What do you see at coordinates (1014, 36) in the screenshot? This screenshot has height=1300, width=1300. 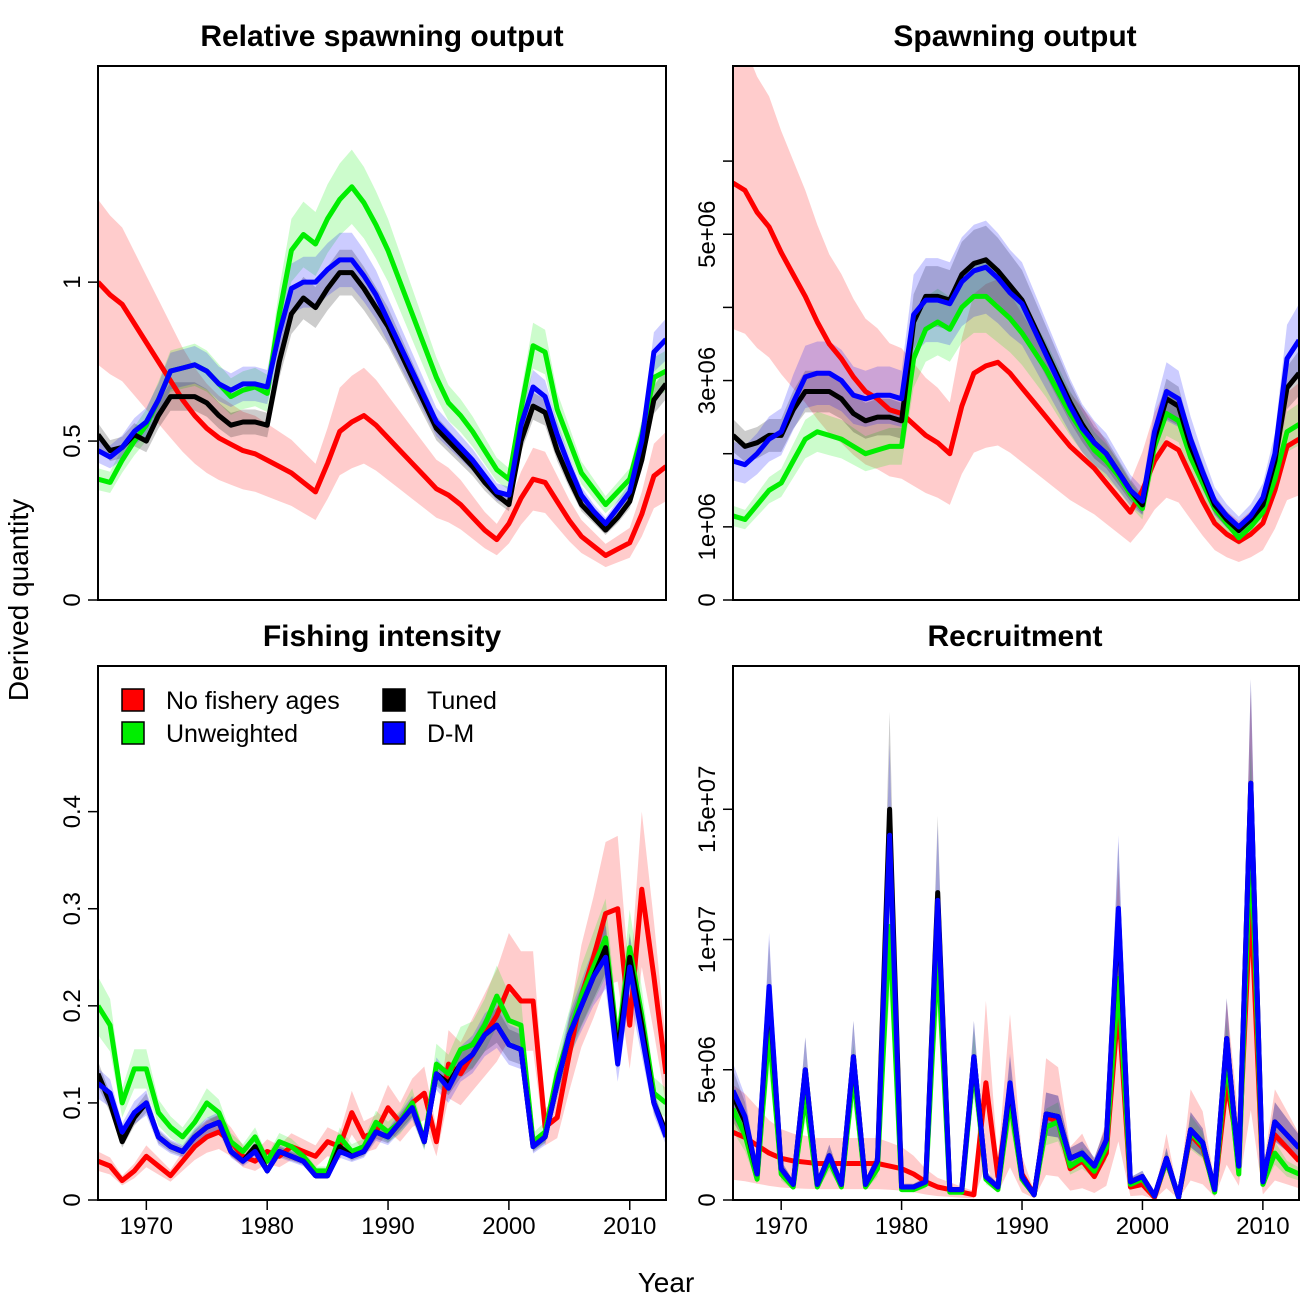 I see `panel-title: Spawning output` at bounding box center [1014, 36].